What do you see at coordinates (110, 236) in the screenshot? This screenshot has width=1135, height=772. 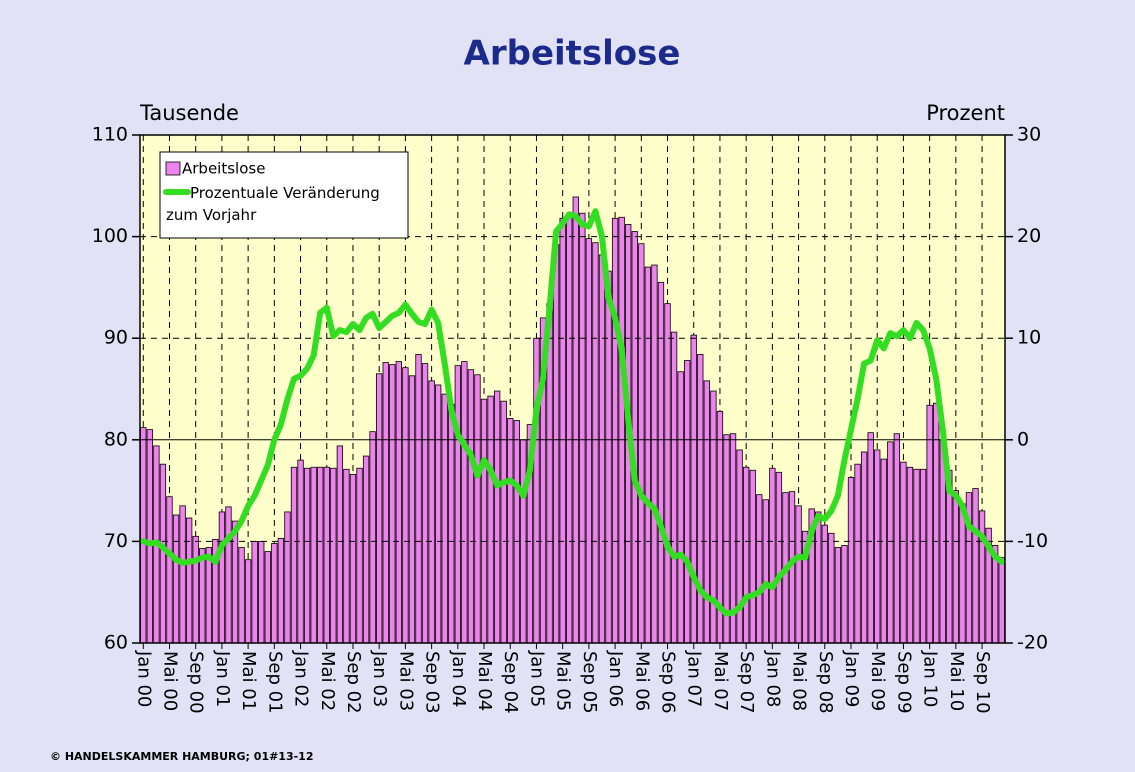 I see `y-tick-label: 100` at bounding box center [110, 236].